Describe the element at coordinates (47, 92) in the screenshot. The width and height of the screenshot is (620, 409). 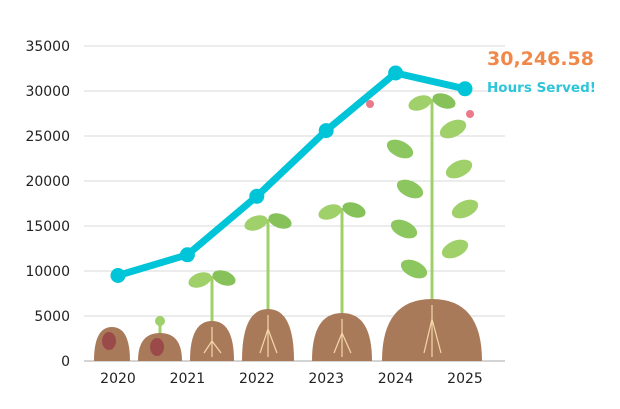
I see `y-tick-label: 30000` at that location.